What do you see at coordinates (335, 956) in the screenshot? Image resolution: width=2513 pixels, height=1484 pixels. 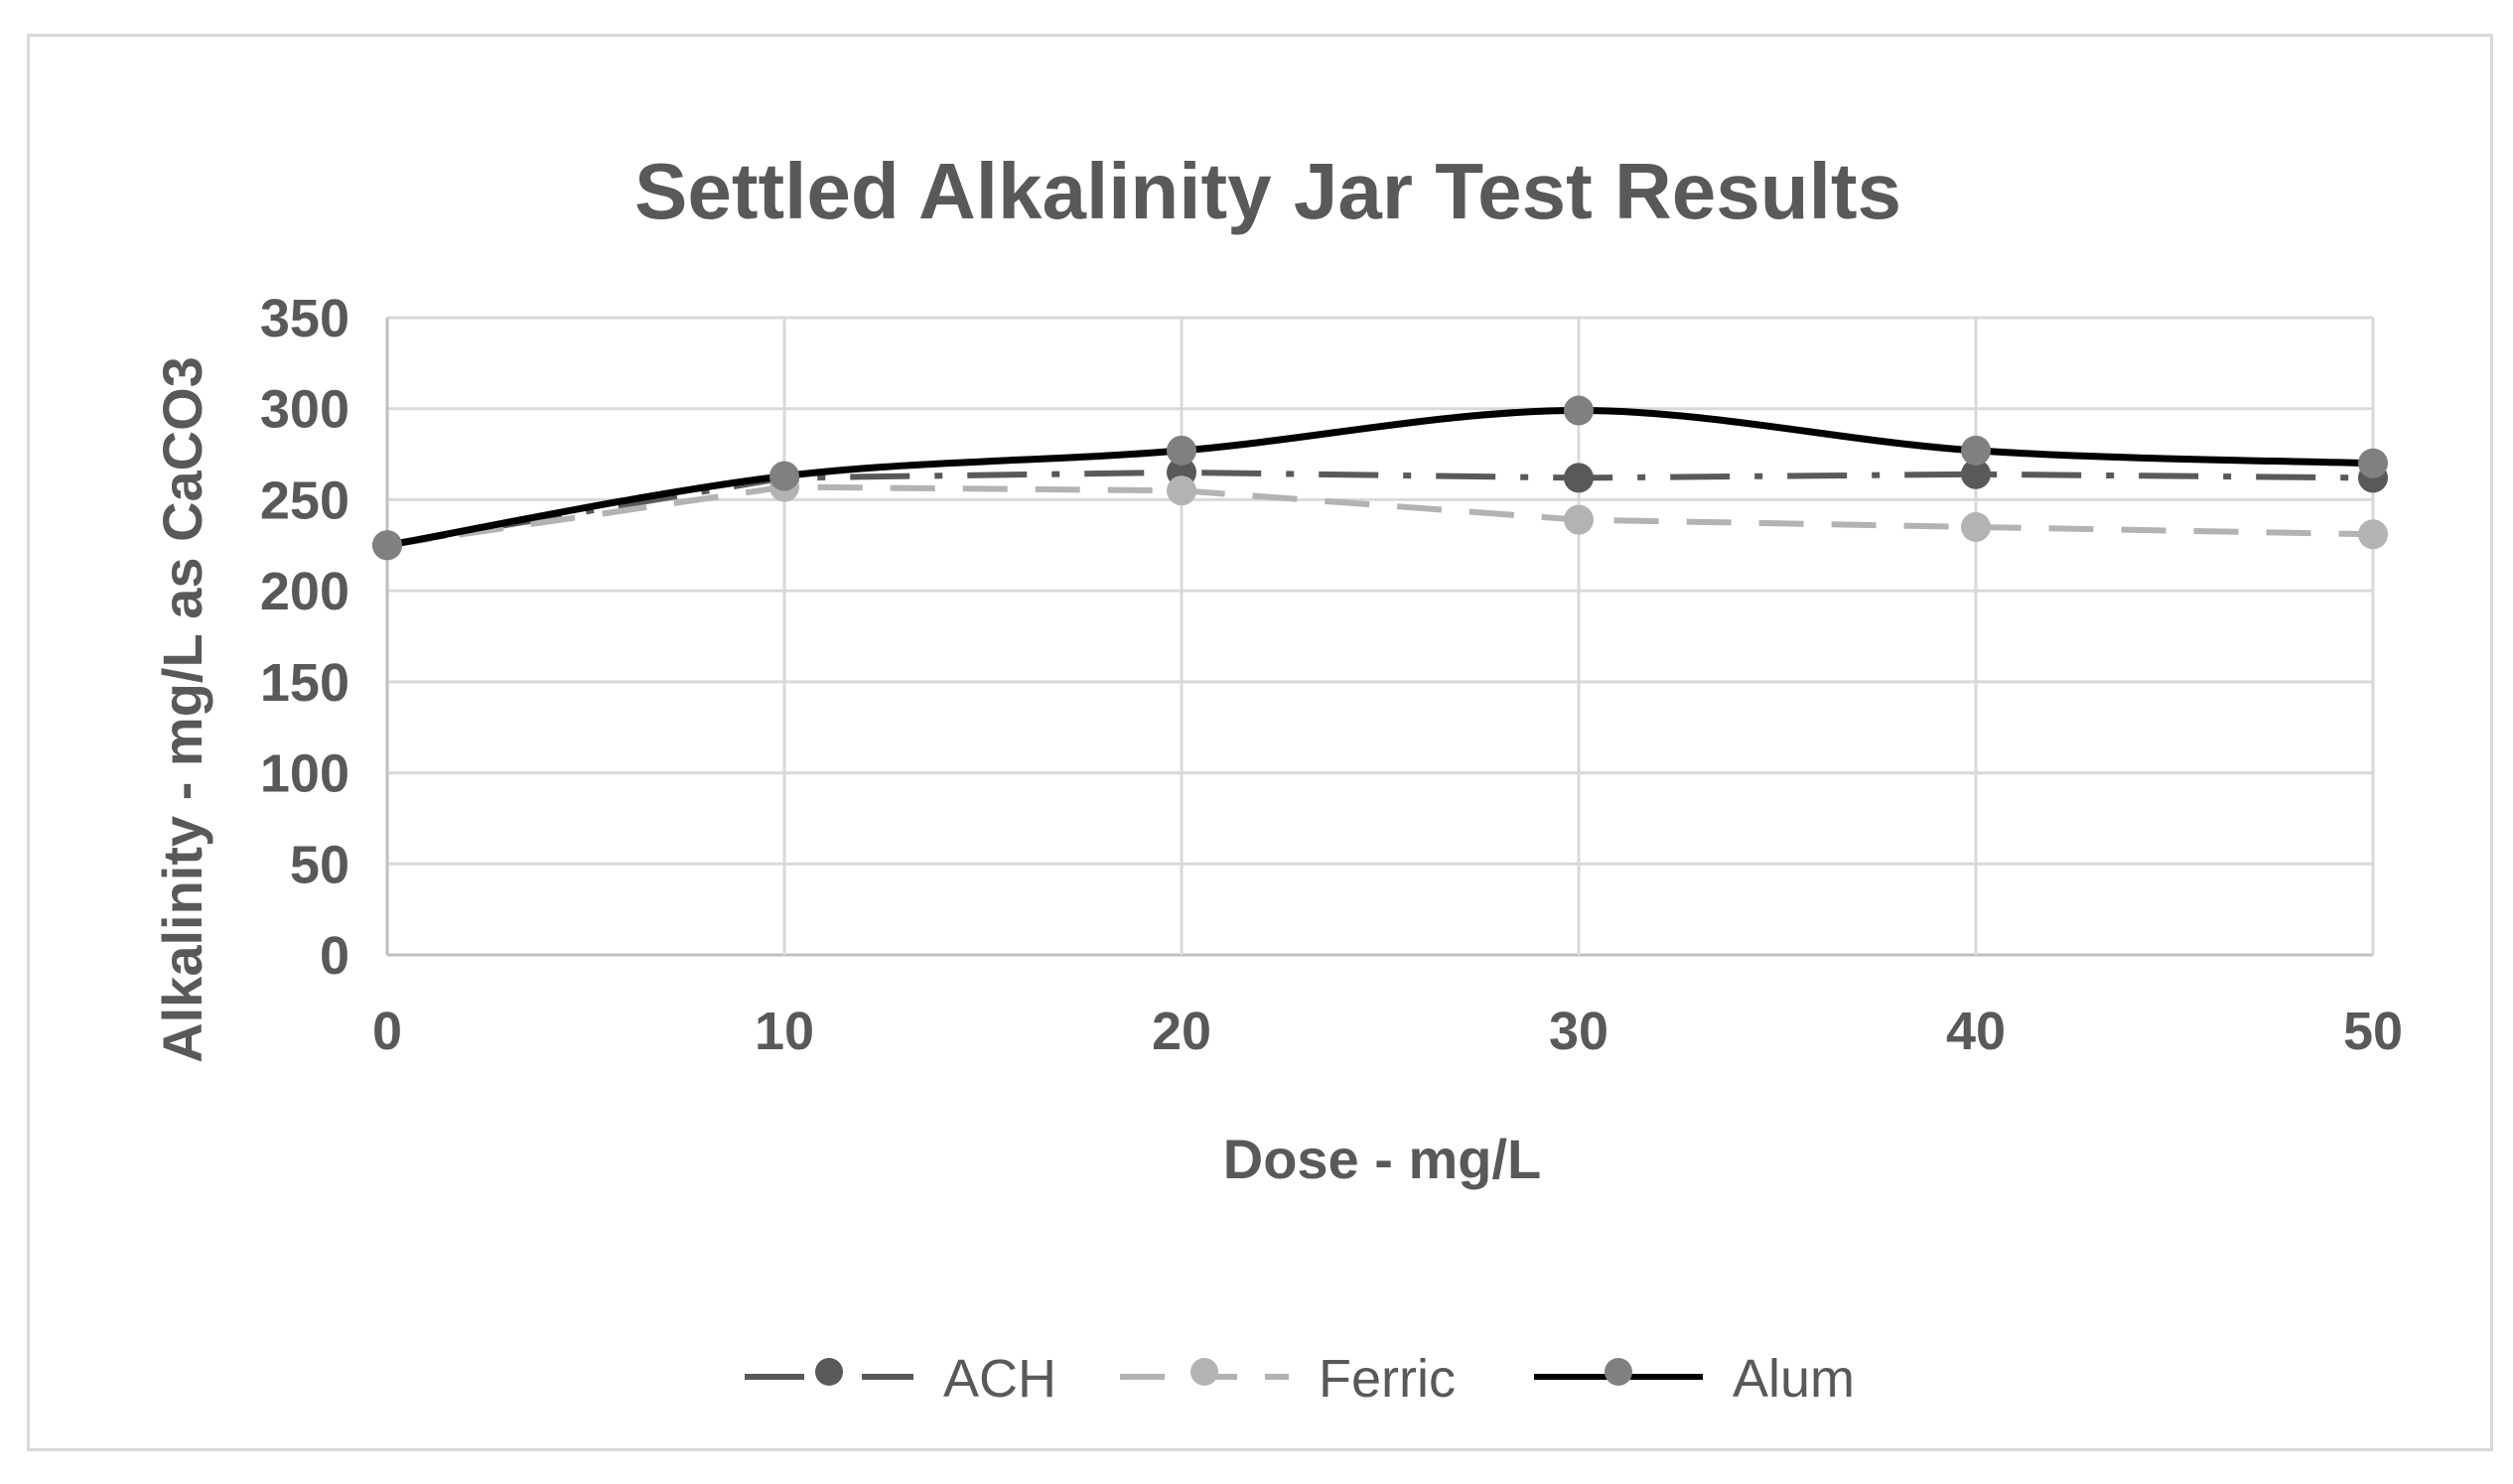 I see `y-tick-label: 0` at bounding box center [335, 956].